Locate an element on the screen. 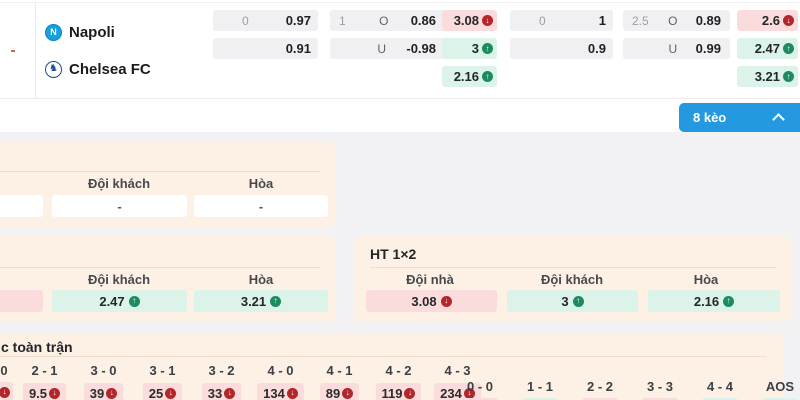 The height and width of the screenshot is (400, 800). odds-value: 3.08 is located at coordinates (424, 301).